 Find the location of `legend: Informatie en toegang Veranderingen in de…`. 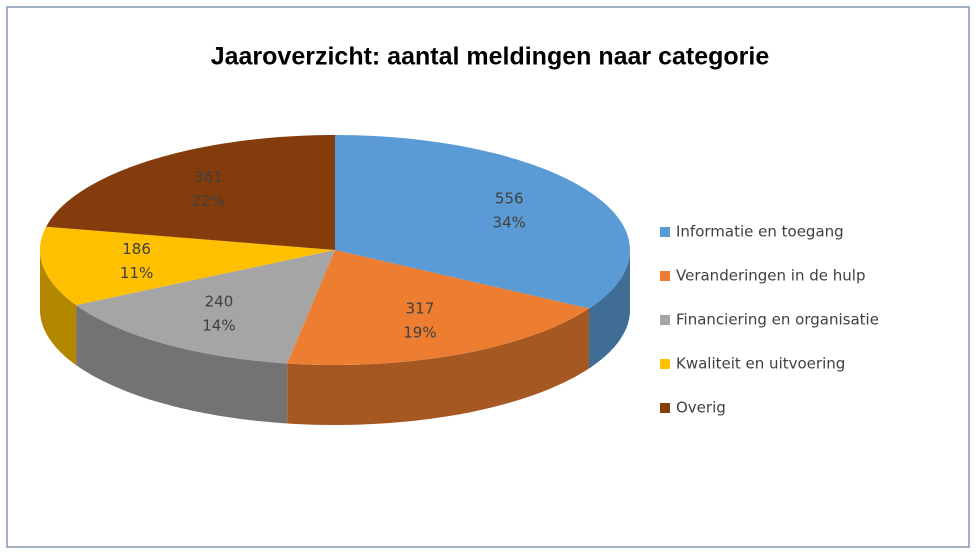

legend: Informatie en toegang Veranderingen in de… is located at coordinates (769, 320).